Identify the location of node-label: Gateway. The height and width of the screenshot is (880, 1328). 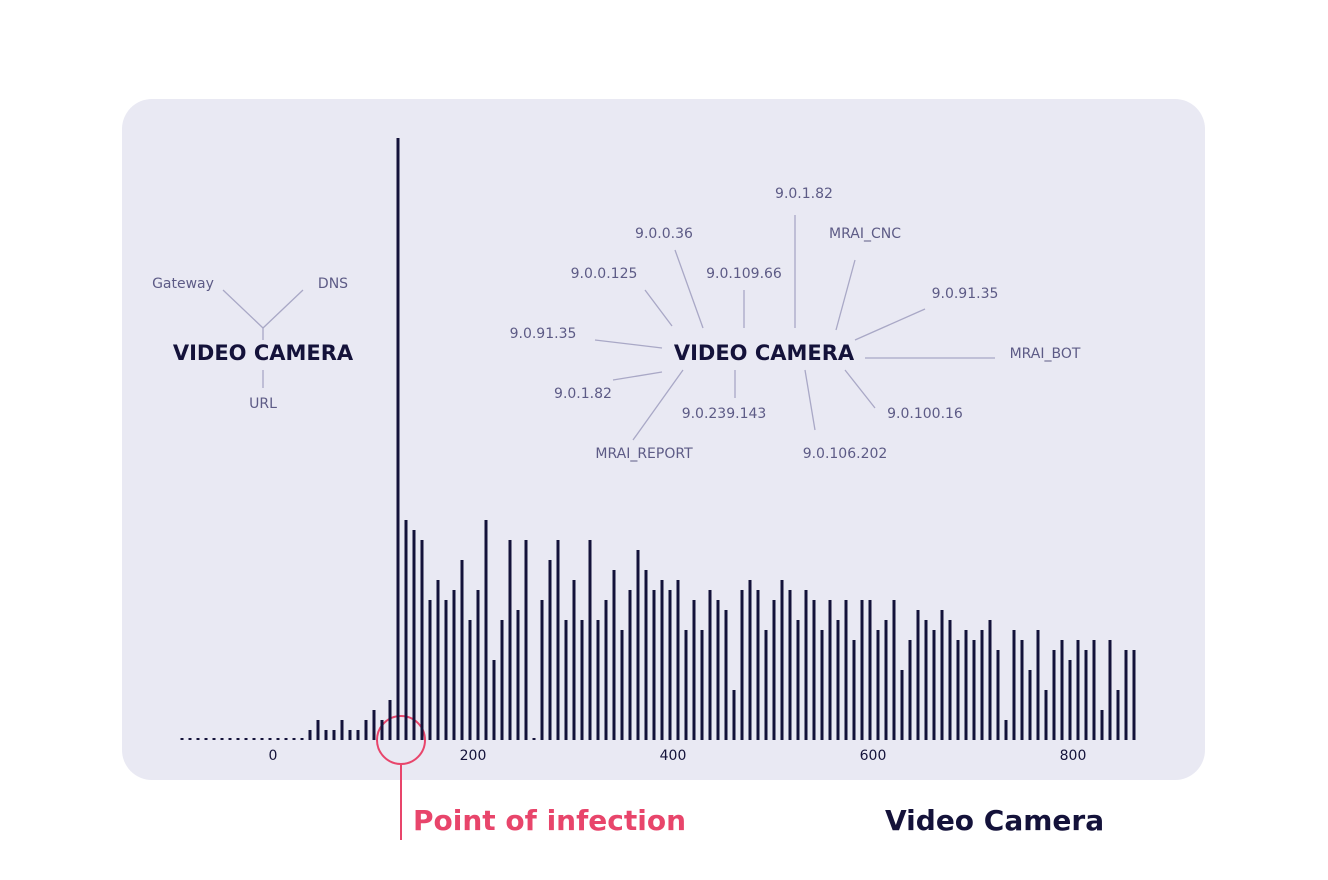
(183, 284).